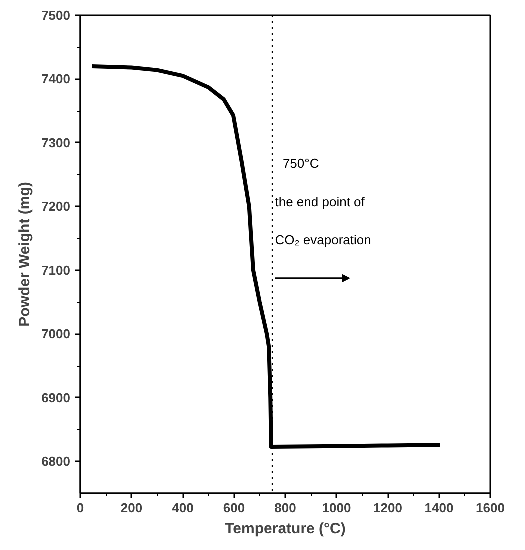  What do you see at coordinates (301, 164) in the screenshot?
I see `annotation: 750°C` at bounding box center [301, 164].